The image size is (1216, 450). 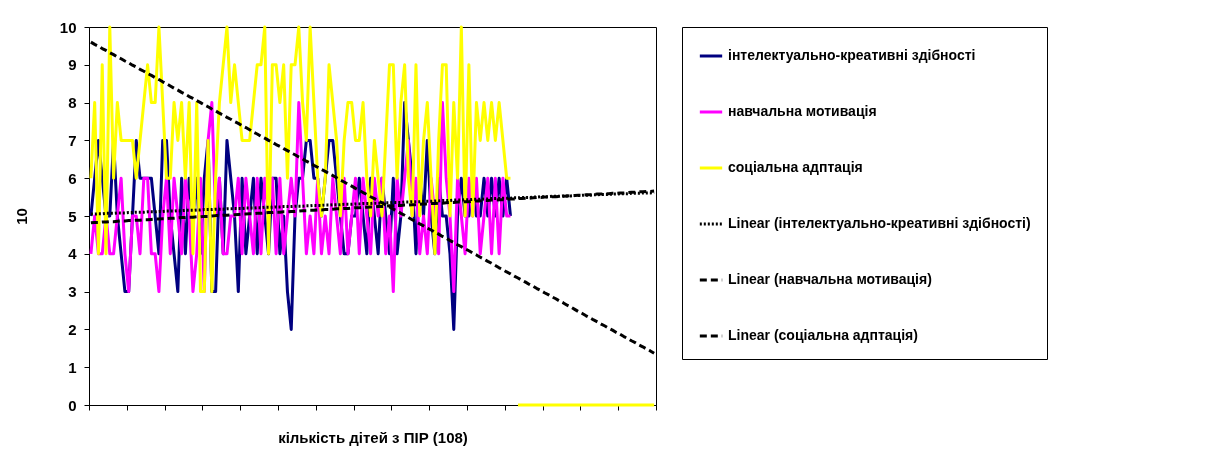 I want to click on y-tick-label: 1, so click(x=72, y=367).